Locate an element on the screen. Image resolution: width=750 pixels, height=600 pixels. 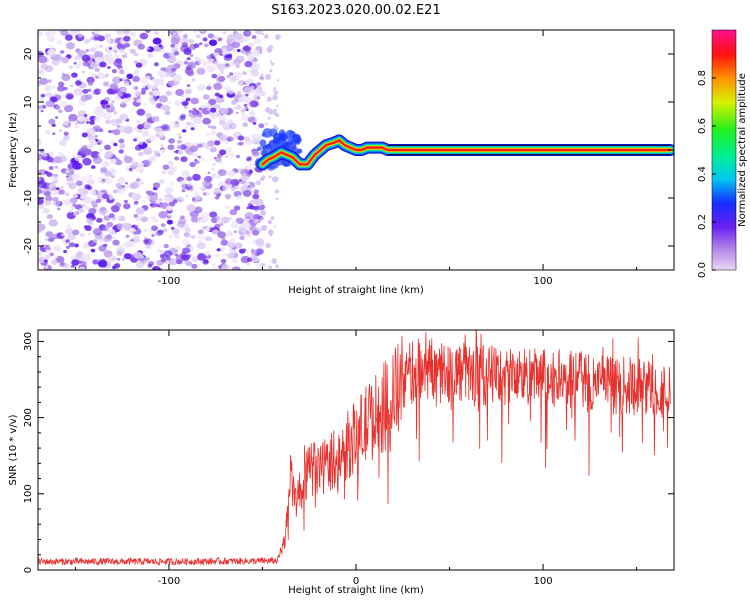
spectrogram-ylabel: Frequency (Hz) is located at coordinates (13, 150).